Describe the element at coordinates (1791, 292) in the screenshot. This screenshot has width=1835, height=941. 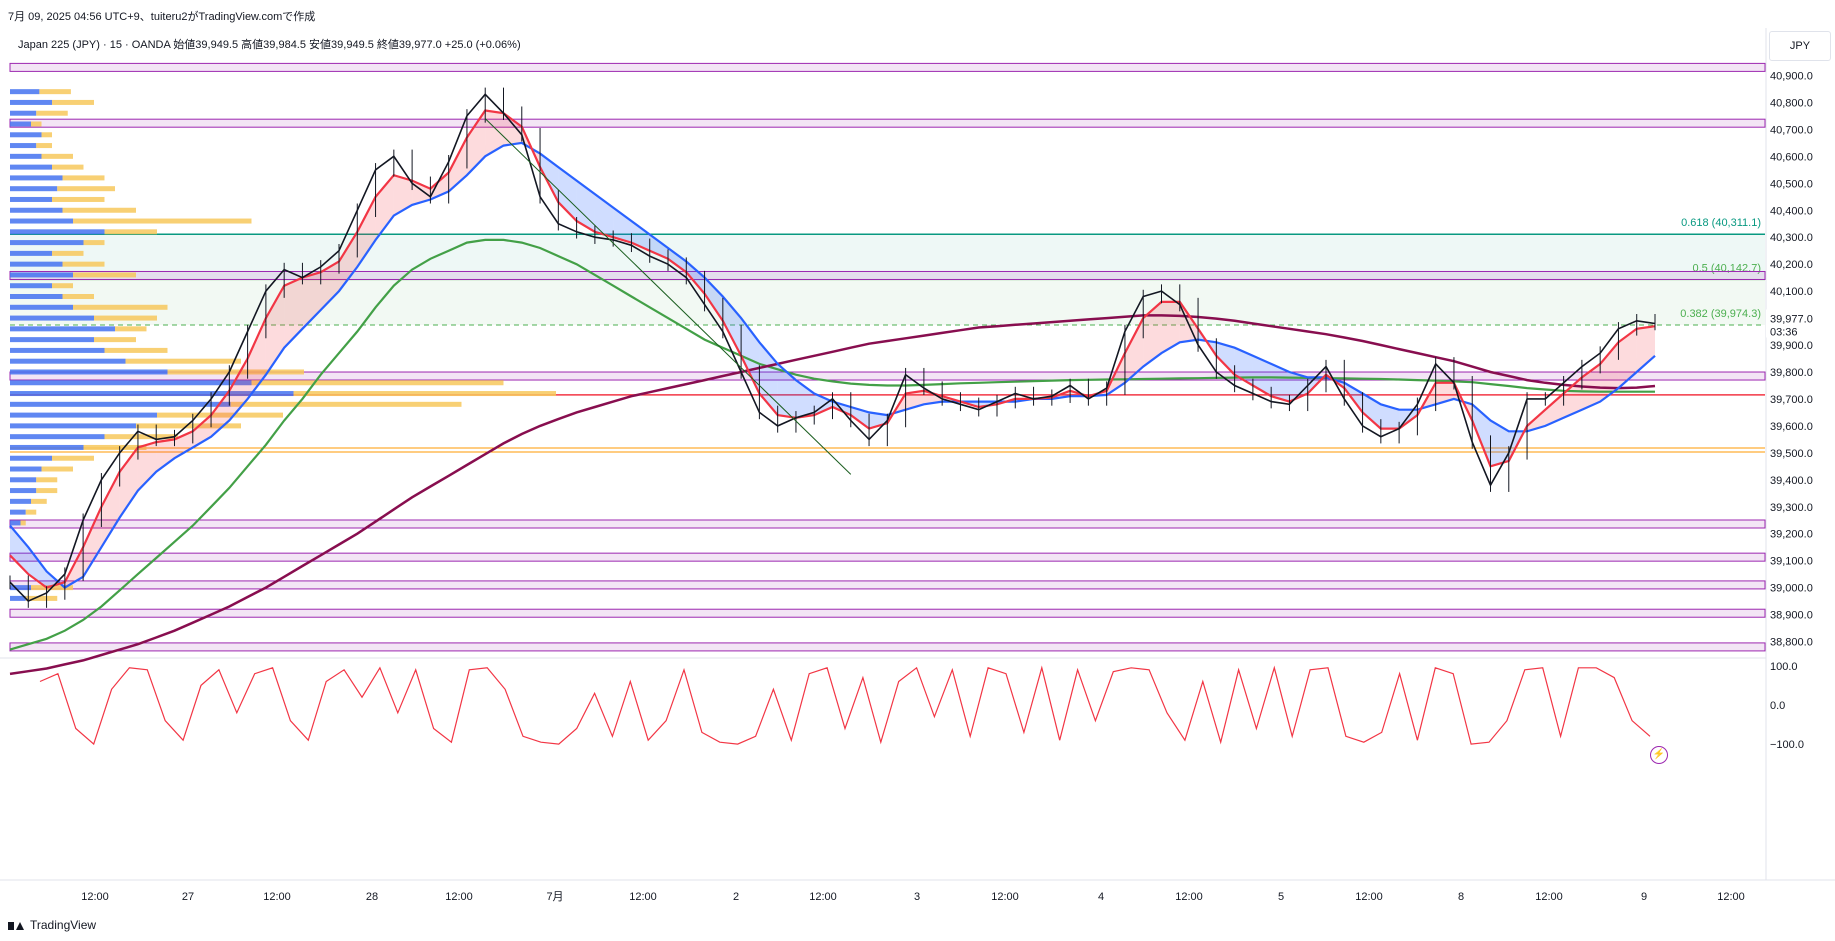
I see `y-tick-label: 40,100.0` at that location.